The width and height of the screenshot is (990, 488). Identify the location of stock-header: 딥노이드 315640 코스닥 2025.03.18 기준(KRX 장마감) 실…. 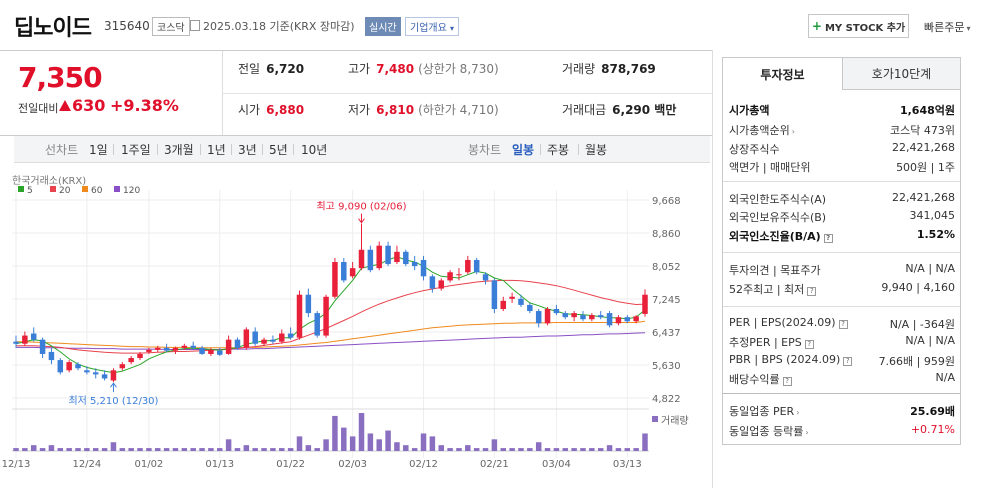
(495, 25).